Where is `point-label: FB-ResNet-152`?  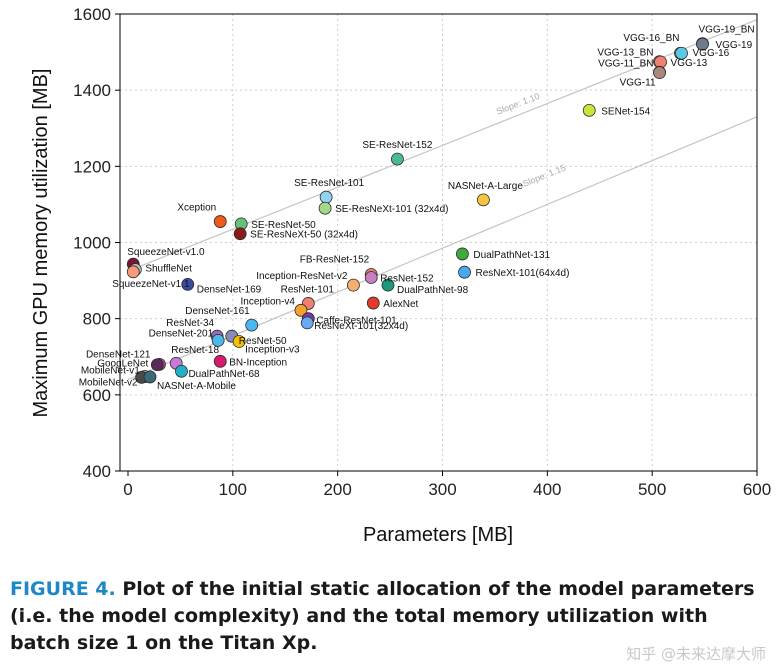 point-label: FB-ResNet-152 is located at coordinates (335, 259).